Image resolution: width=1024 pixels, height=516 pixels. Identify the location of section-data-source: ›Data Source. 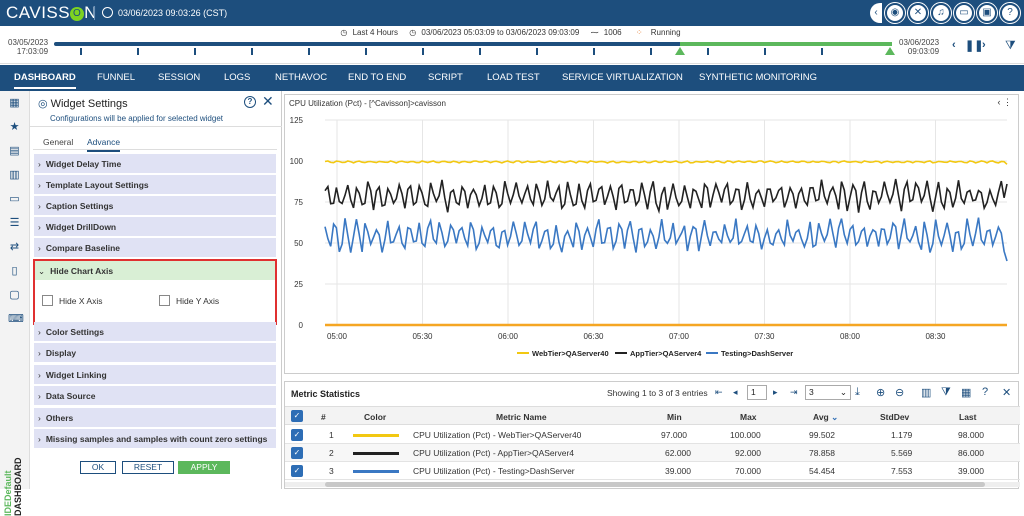
(155, 396).